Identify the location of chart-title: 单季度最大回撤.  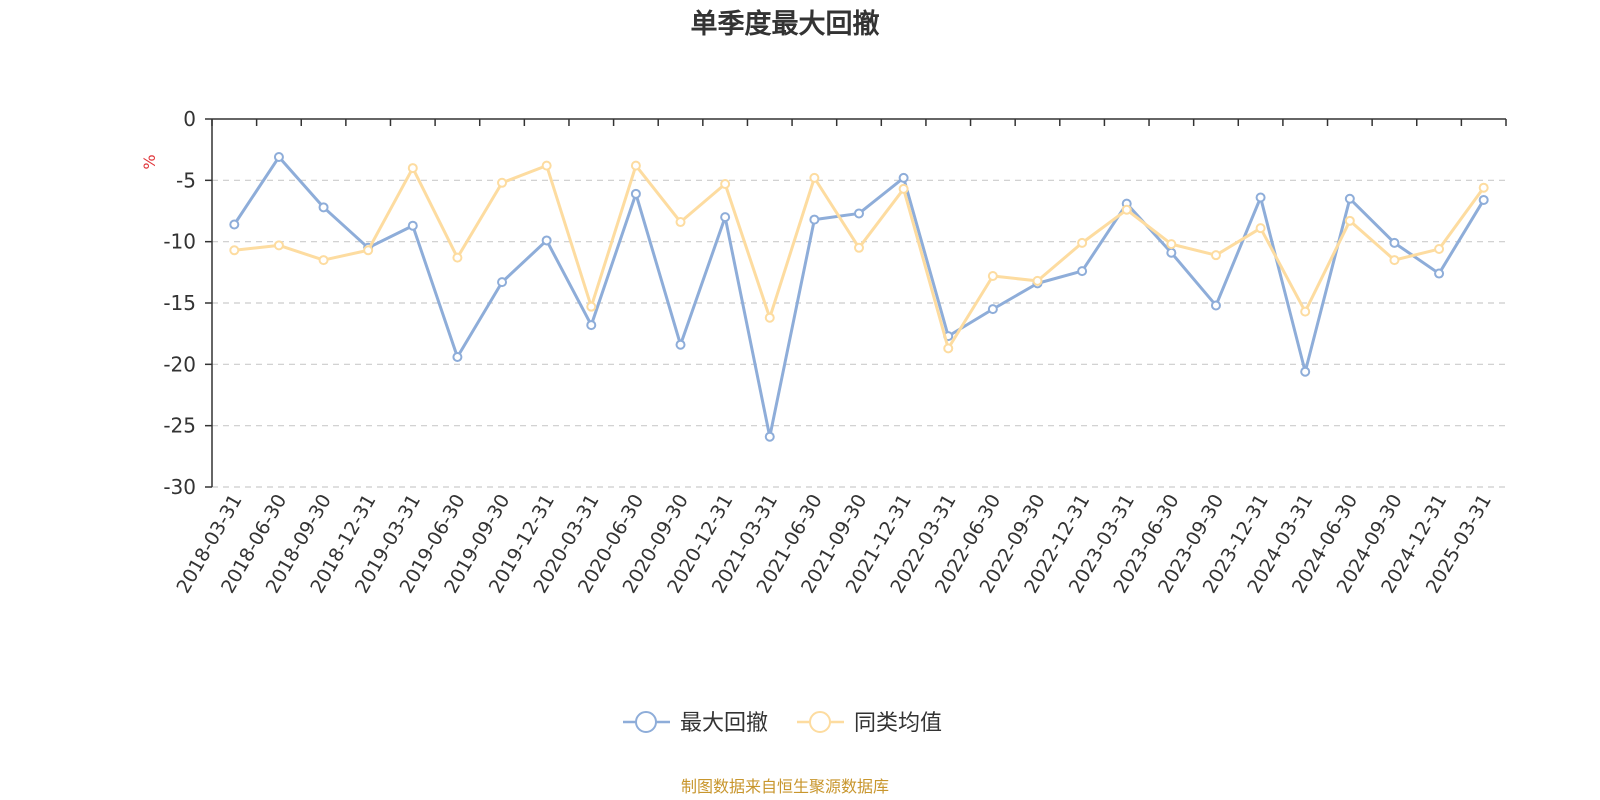
(785, 24).